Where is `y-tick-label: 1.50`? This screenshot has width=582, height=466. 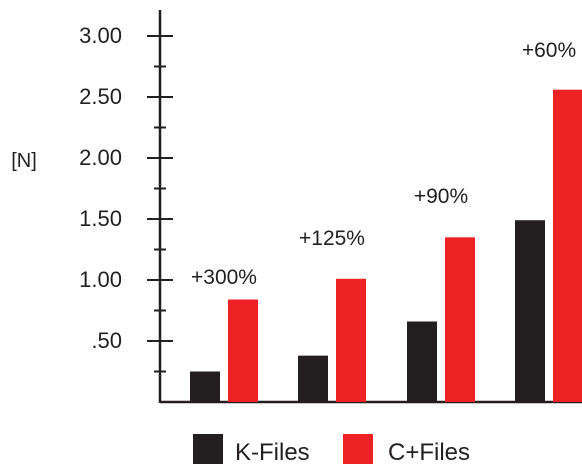
y-tick-label: 1.50 is located at coordinates (100, 218).